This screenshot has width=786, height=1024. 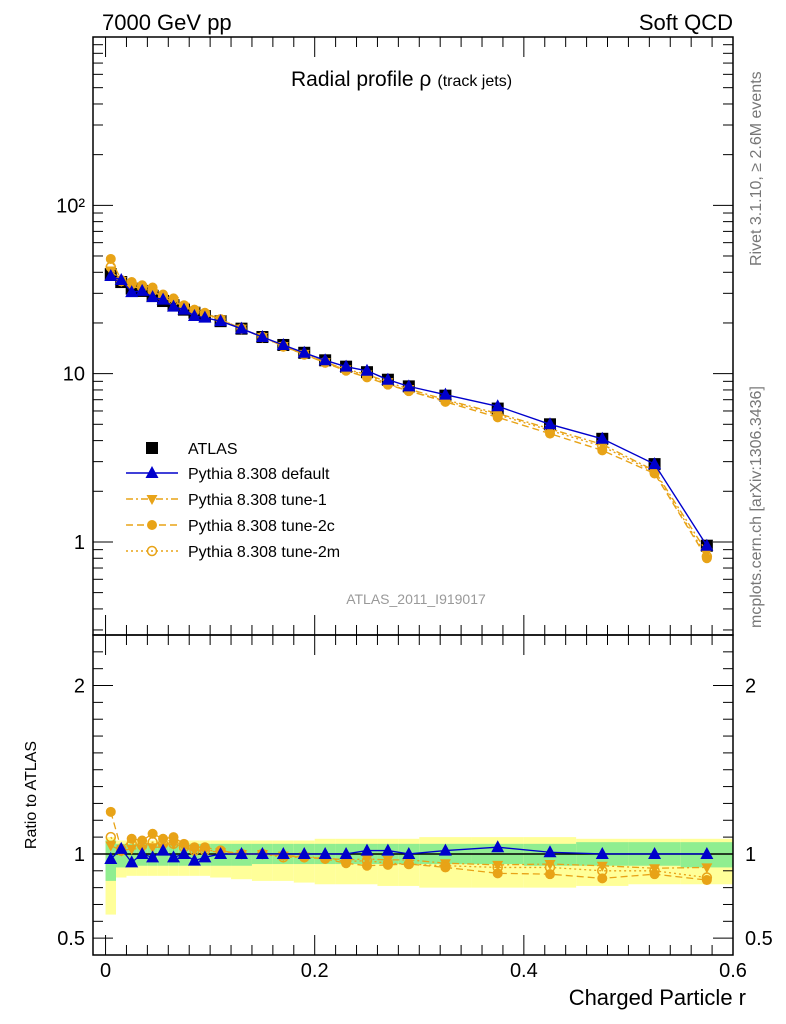 I want to click on x-tick-label: 0, so click(x=105, y=971).